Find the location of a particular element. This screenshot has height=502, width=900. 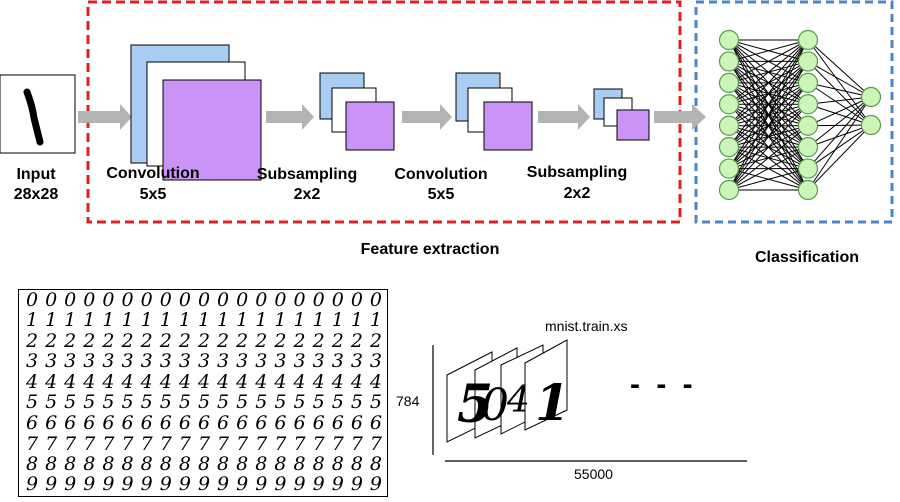

slide-digit: 0 is located at coordinates (495, 405).